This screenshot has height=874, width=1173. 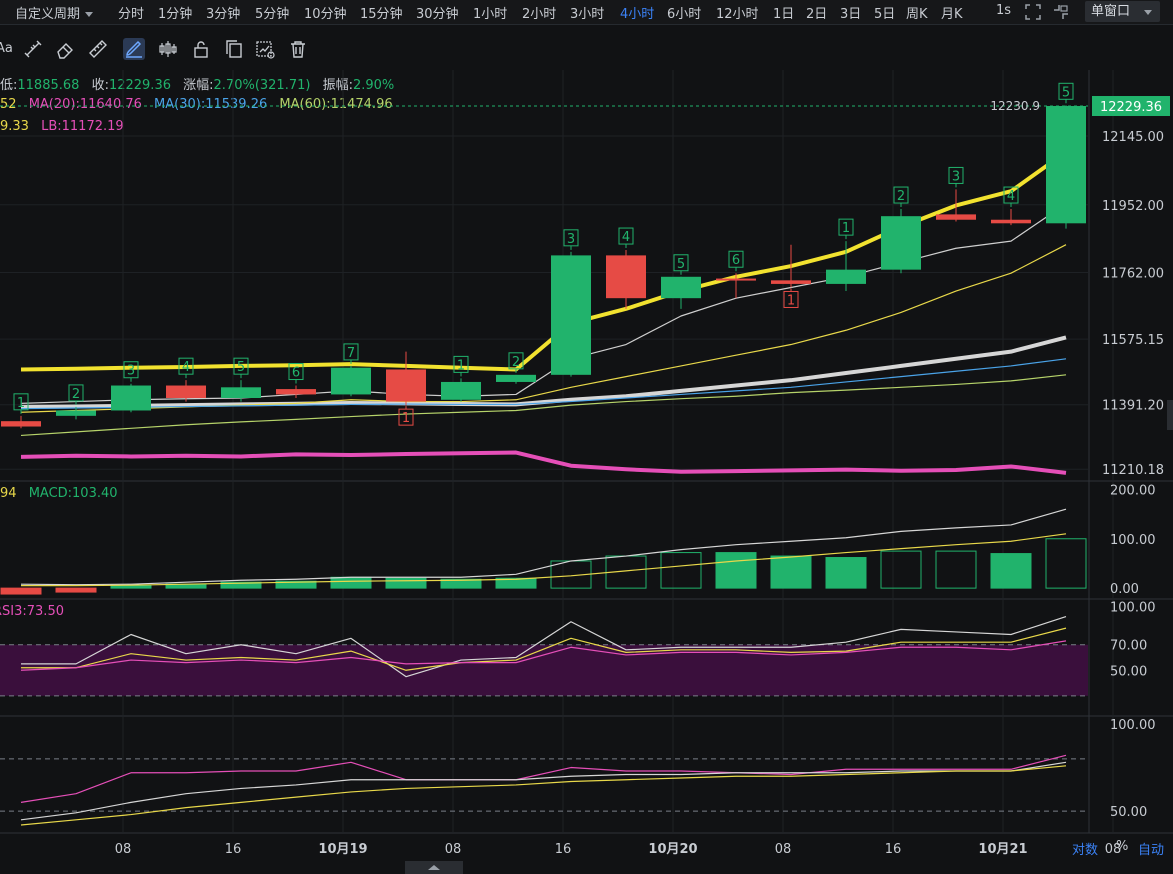 What do you see at coordinates (298, 49) in the screenshot?
I see `trash-icon` at bounding box center [298, 49].